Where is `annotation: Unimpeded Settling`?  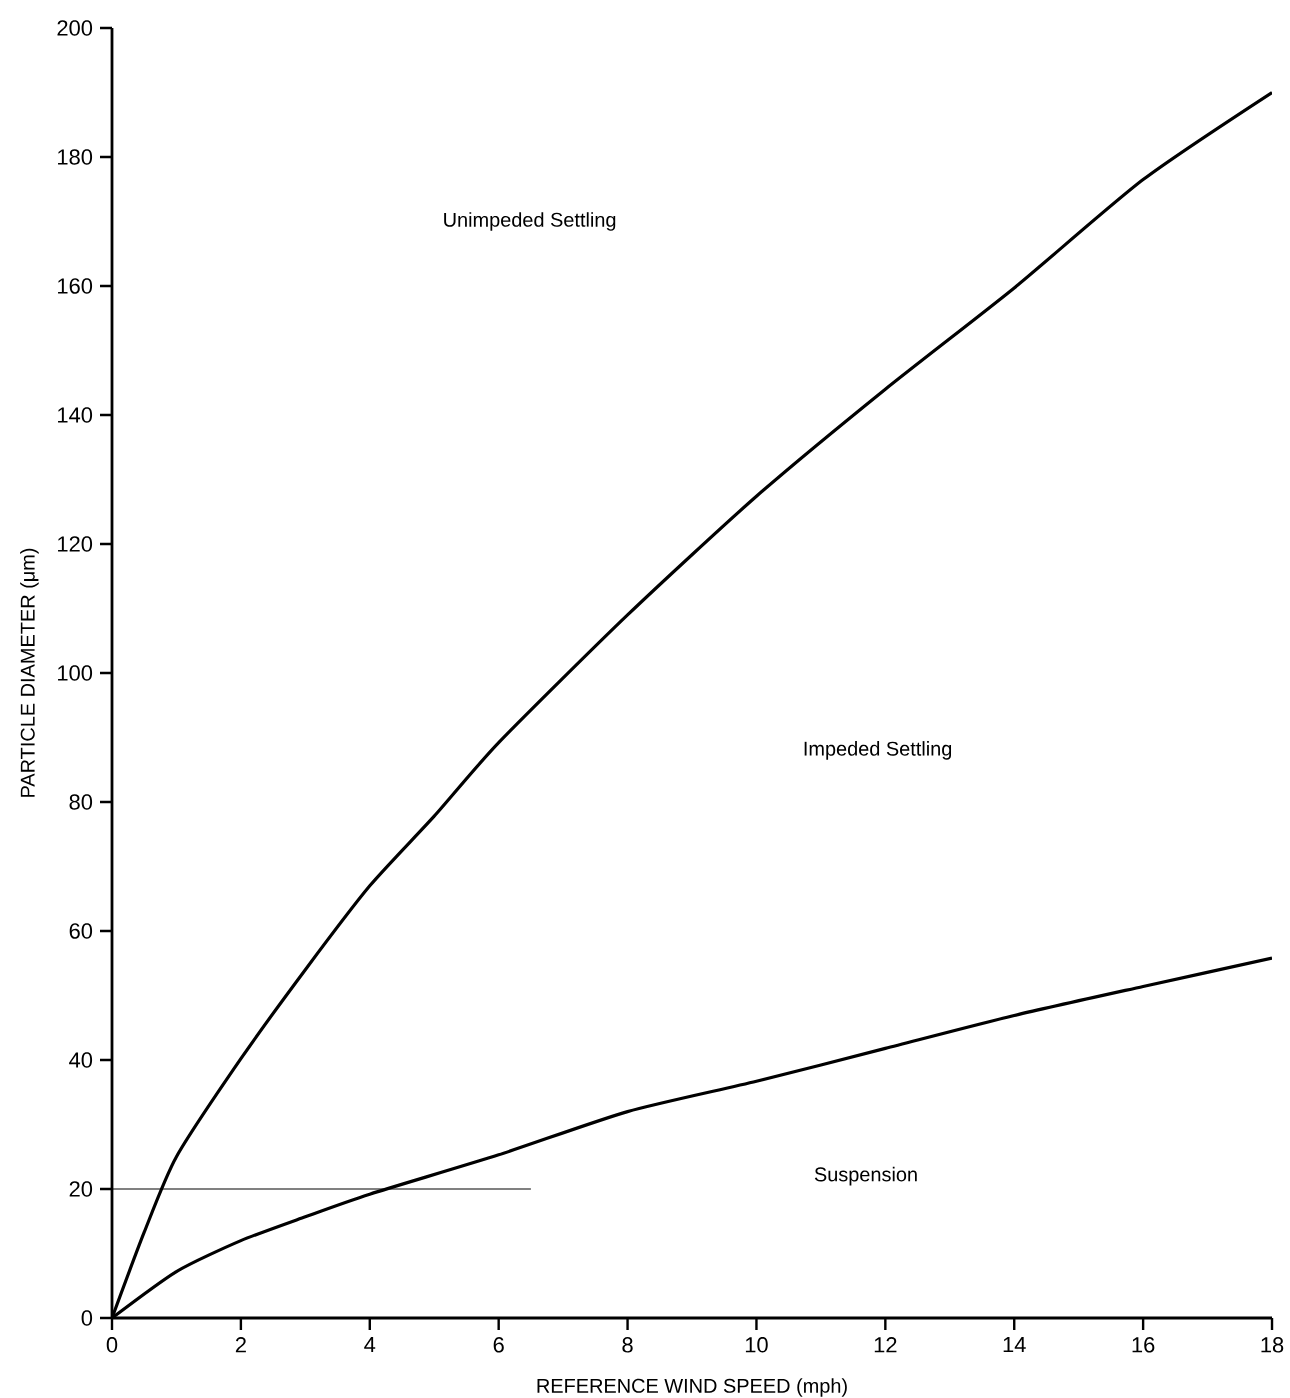 annotation: Unimpeded Settling is located at coordinates (530, 221).